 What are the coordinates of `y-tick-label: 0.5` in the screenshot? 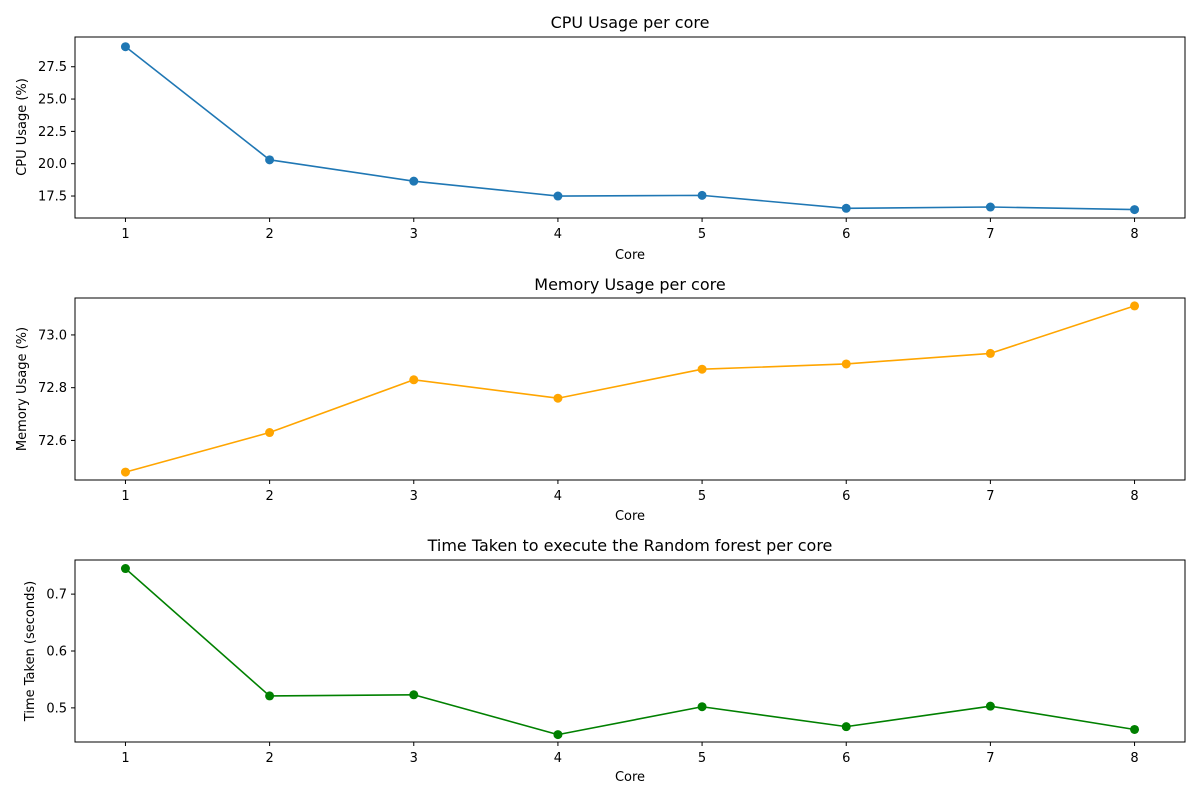 It's located at (56, 708).